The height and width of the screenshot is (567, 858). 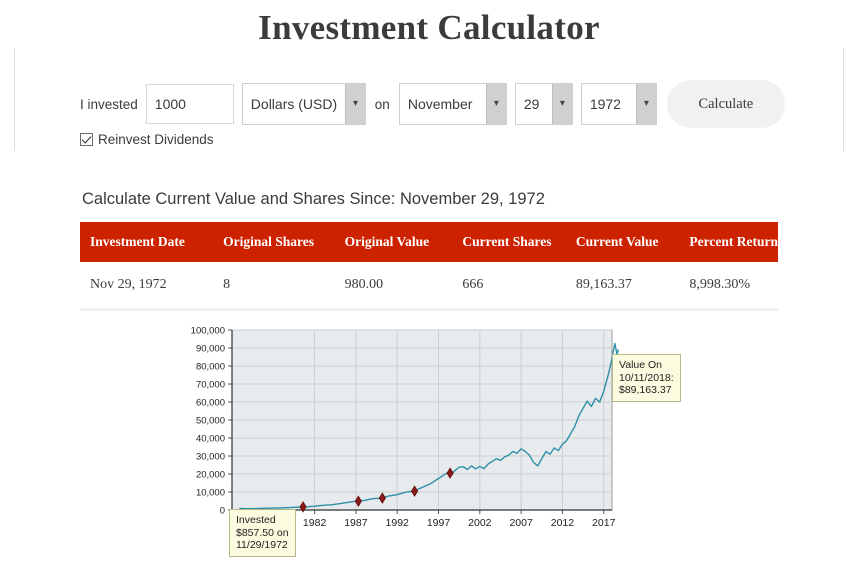 I want to click on ytick-label: 70,000, so click(x=210, y=385).